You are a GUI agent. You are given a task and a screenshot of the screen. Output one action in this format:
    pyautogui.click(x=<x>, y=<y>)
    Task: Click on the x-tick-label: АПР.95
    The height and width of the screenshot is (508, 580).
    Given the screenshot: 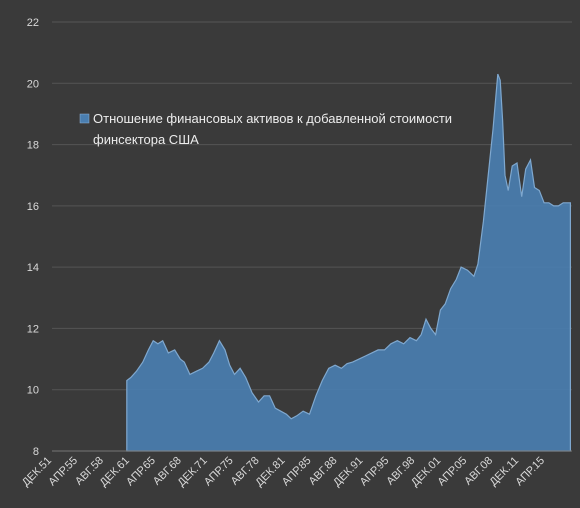 What is the action you would take?
    pyautogui.click(x=375, y=472)
    